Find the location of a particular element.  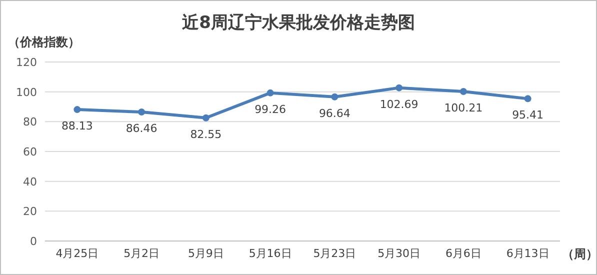

x-tick-label: 5月2日 is located at coordinates (142, 253).